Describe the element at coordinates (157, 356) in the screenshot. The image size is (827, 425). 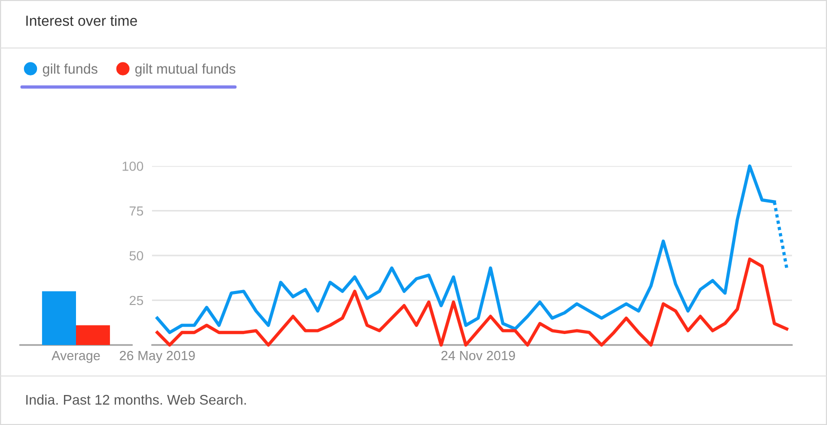
I see `x-tick-label: 26 May 2019` at that location.